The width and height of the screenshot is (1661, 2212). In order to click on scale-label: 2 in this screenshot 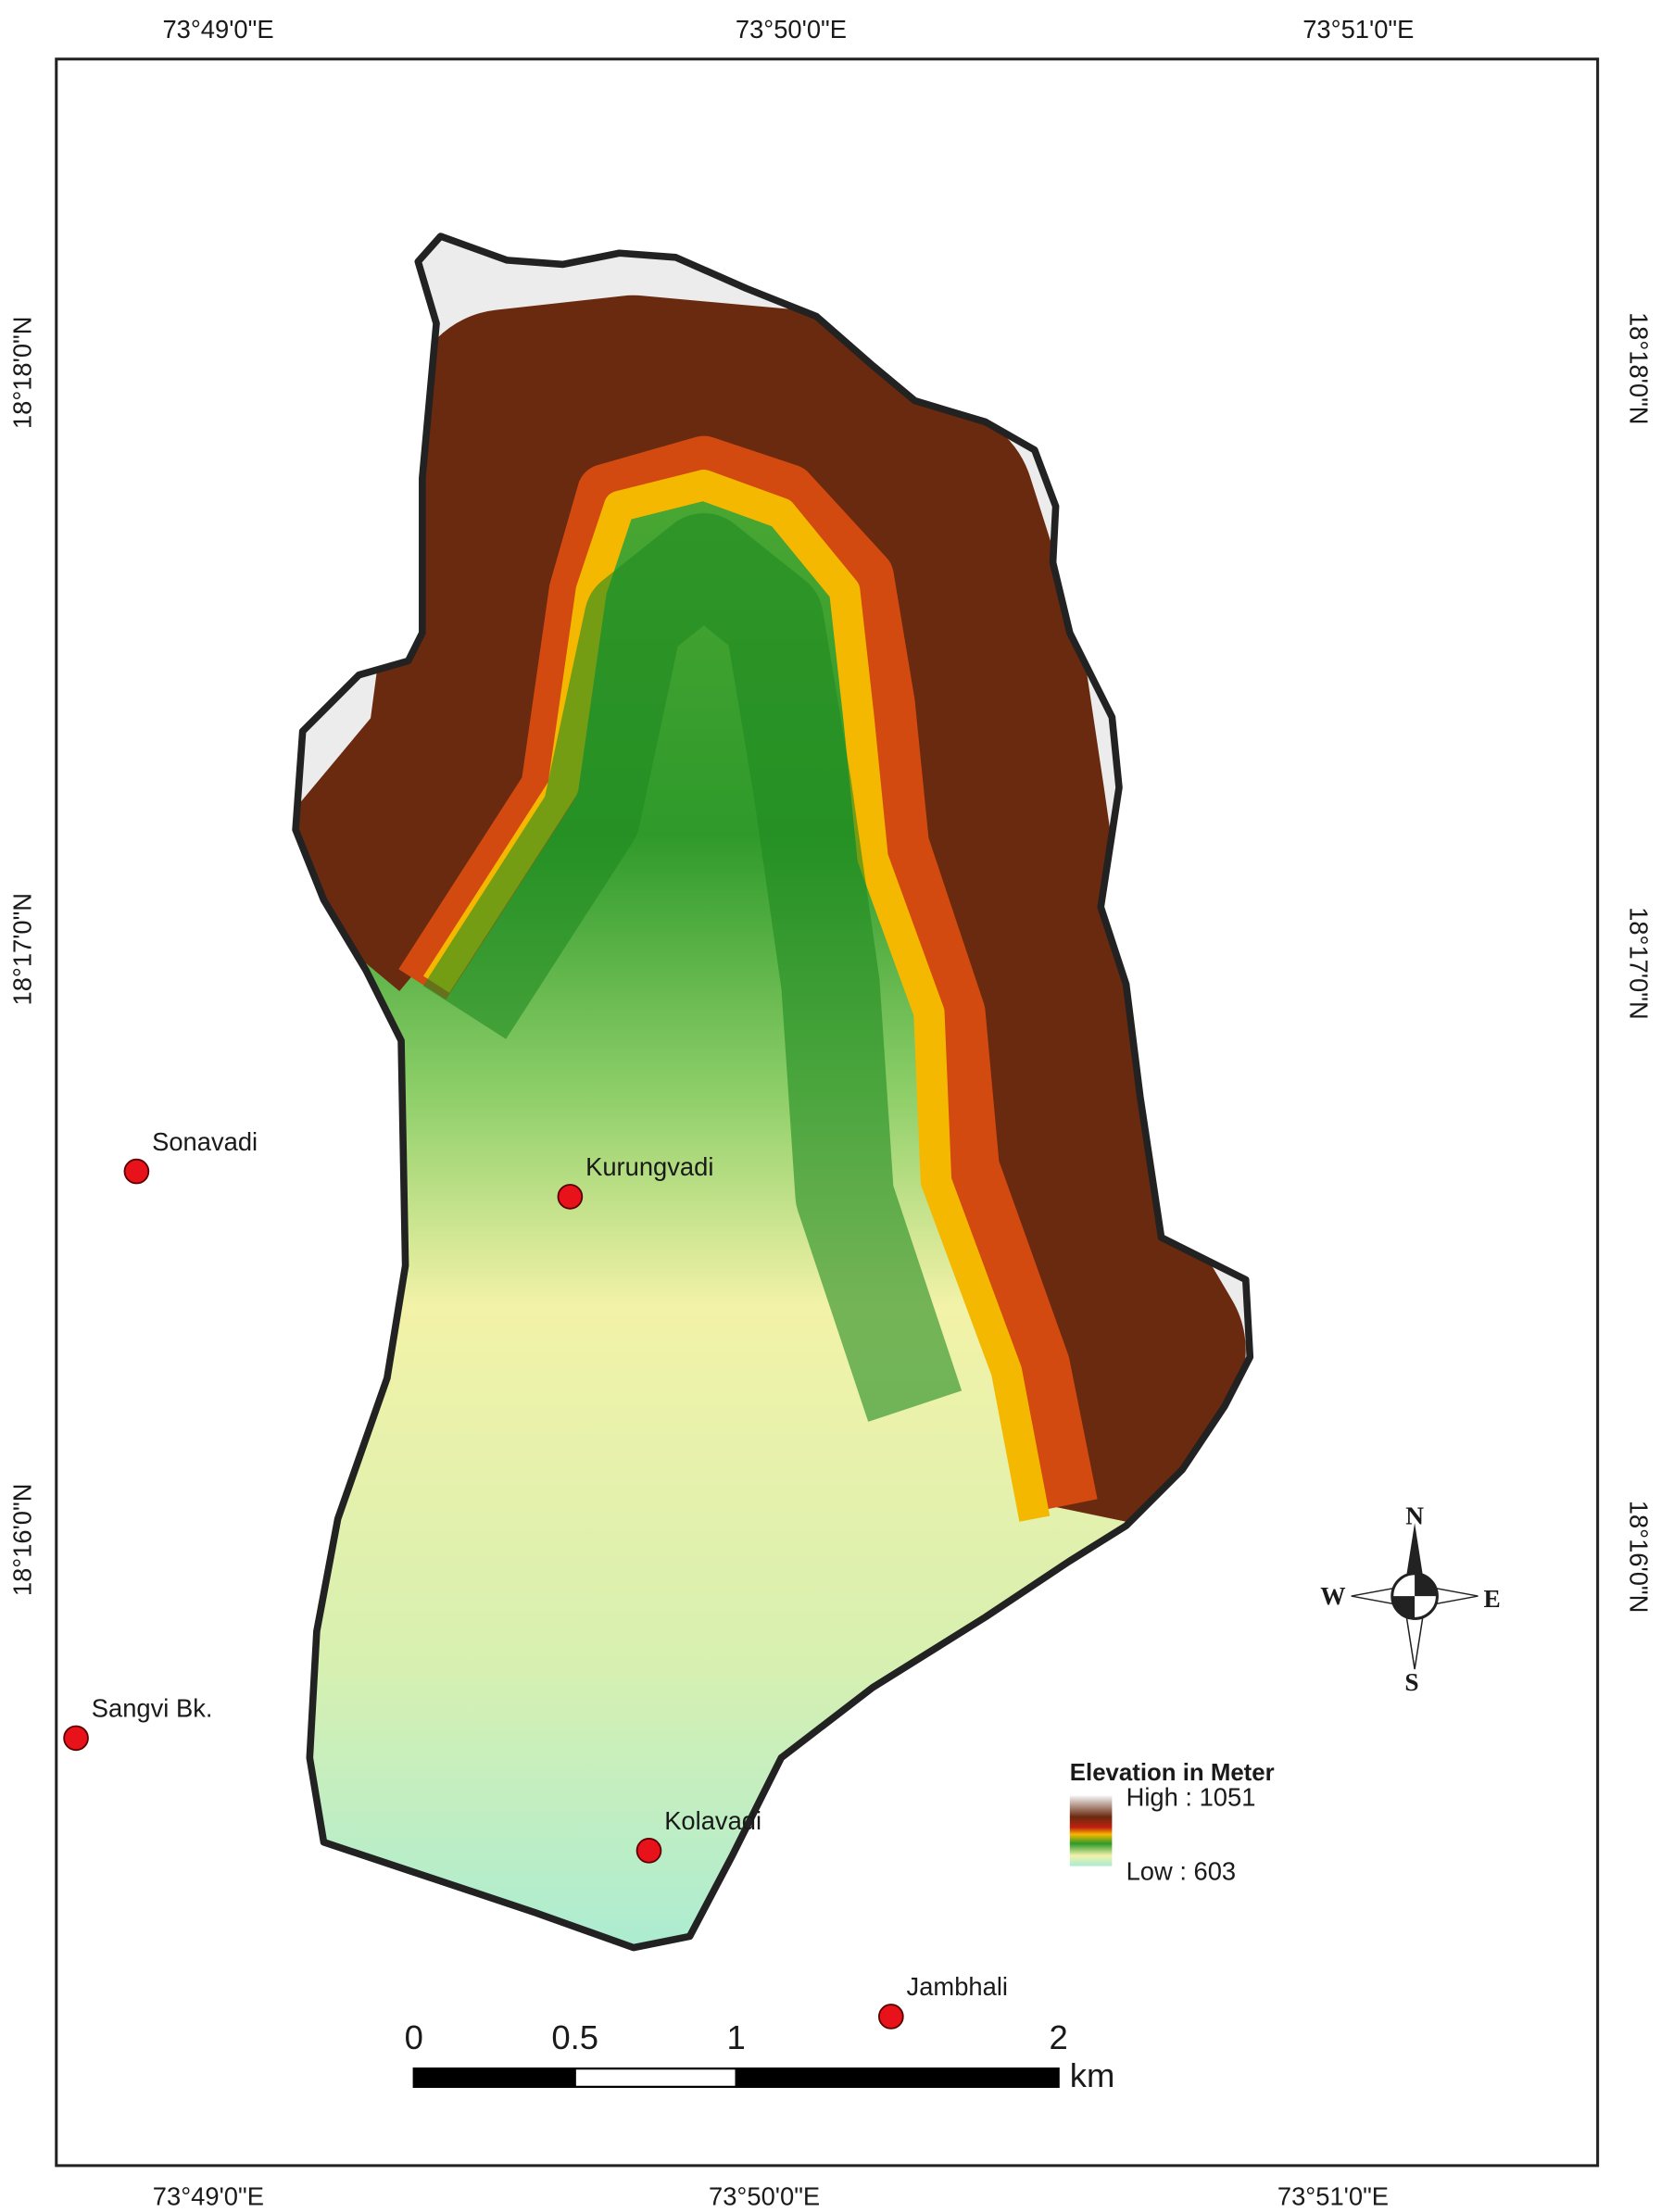, I will do `click(1059, 2037)`.